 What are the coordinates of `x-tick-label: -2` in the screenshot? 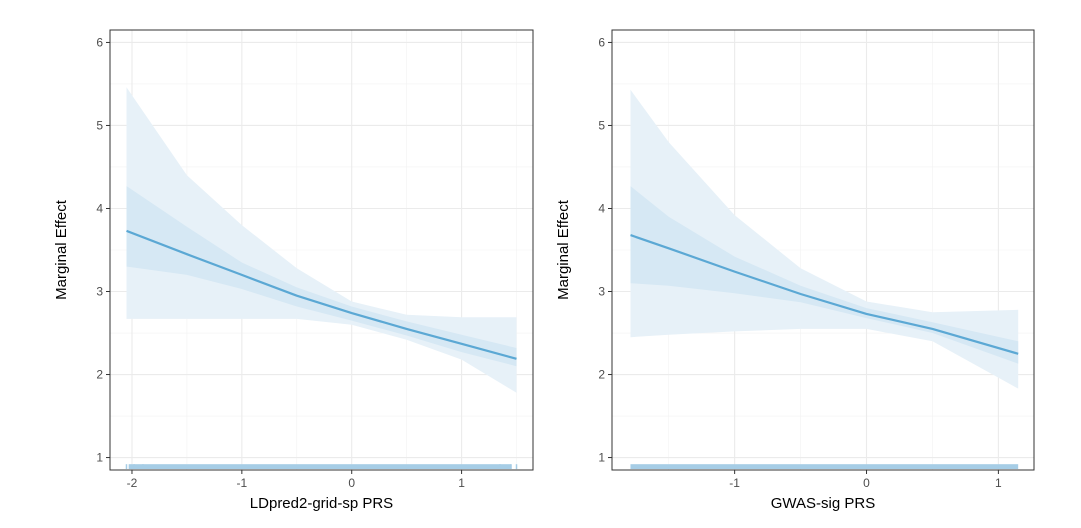 It's located at (132, 483).